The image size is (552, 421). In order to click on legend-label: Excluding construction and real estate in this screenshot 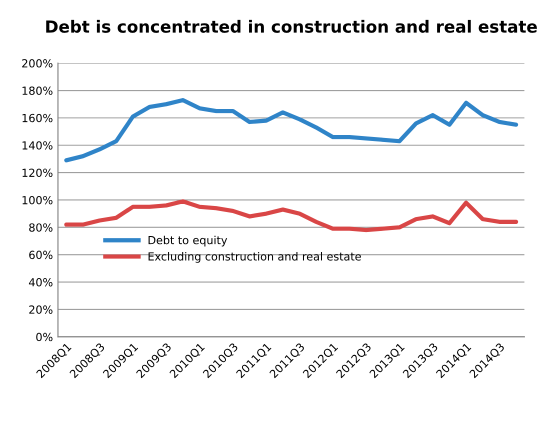, I will do `click(254, 257)`.